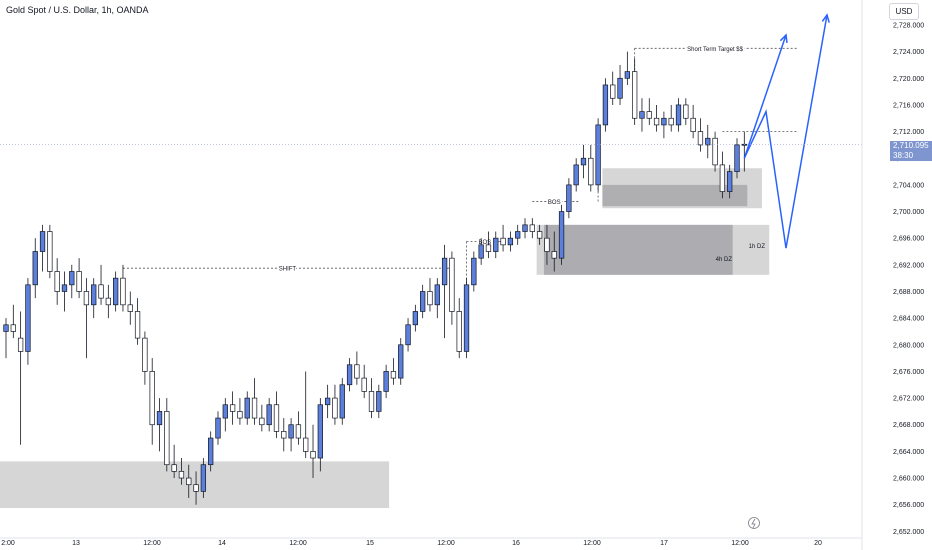  What do you see at coordinates (908, 505) in the screenshot?
I see `y-tick-label: 2,656.000` at bounding box center [908, 505].